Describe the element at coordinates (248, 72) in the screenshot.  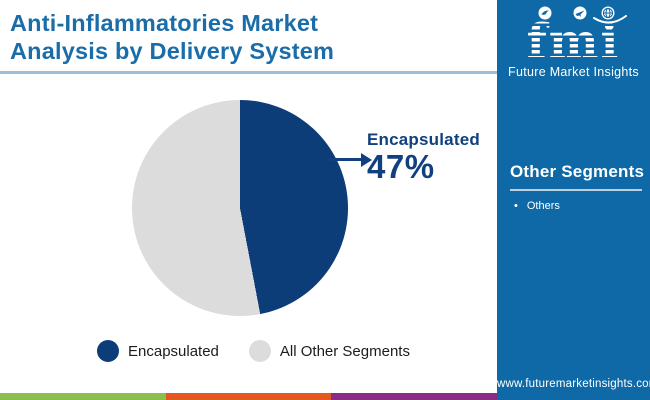
I see `header-divider` at that location.